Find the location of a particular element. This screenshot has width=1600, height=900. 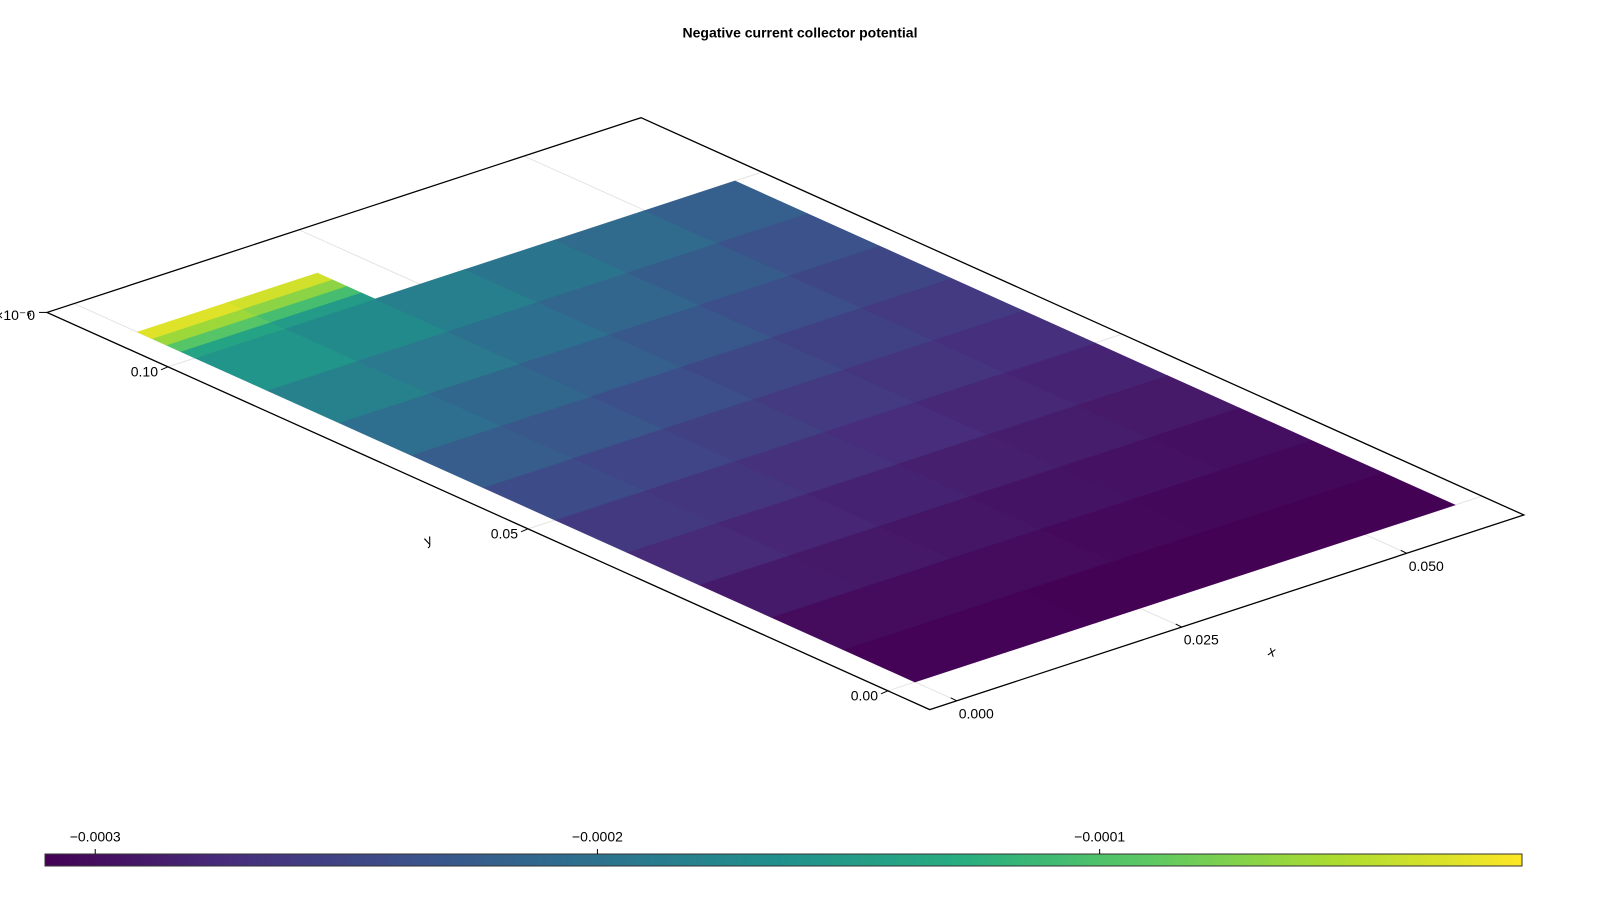

z-exponent: ×10⁻⁶ is located at coordinates (16, 315).